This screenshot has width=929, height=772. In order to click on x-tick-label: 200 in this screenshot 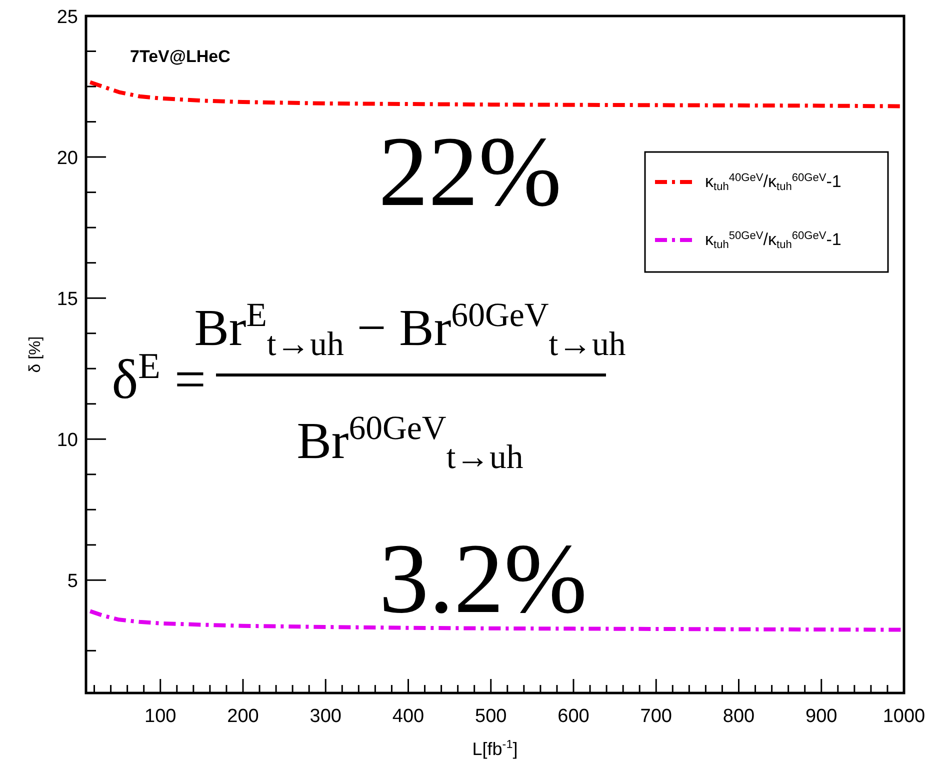, I will do `click(243, 716)`.